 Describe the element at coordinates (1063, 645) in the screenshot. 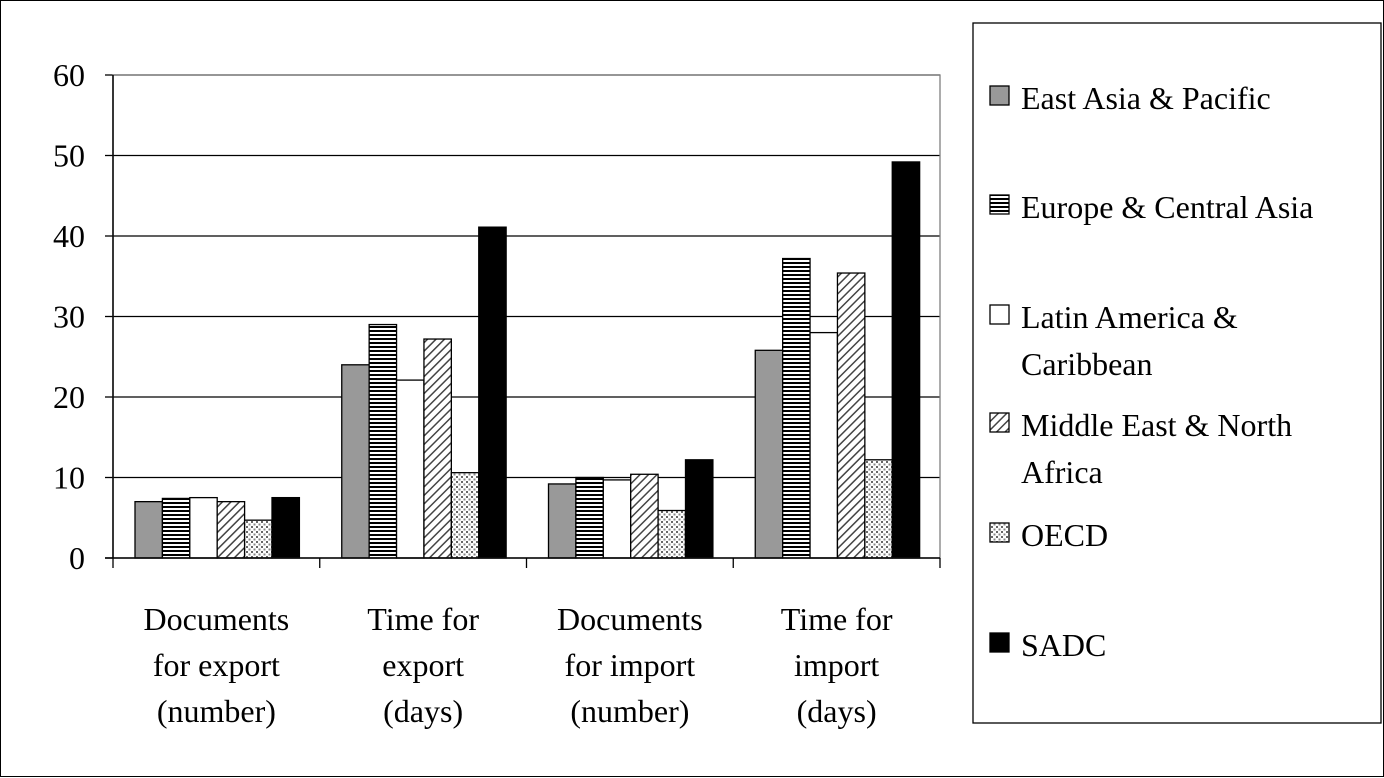

I see `legend-label: SADC` at that location.